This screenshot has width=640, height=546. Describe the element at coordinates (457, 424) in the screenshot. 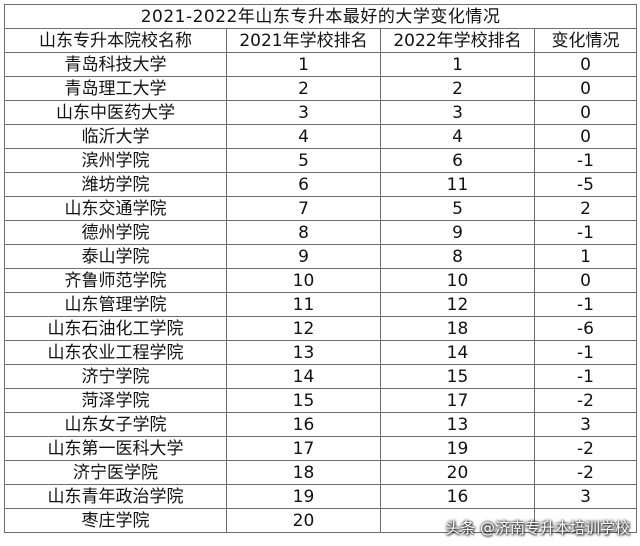

I see `rank-2022-cell: 13` at that location.